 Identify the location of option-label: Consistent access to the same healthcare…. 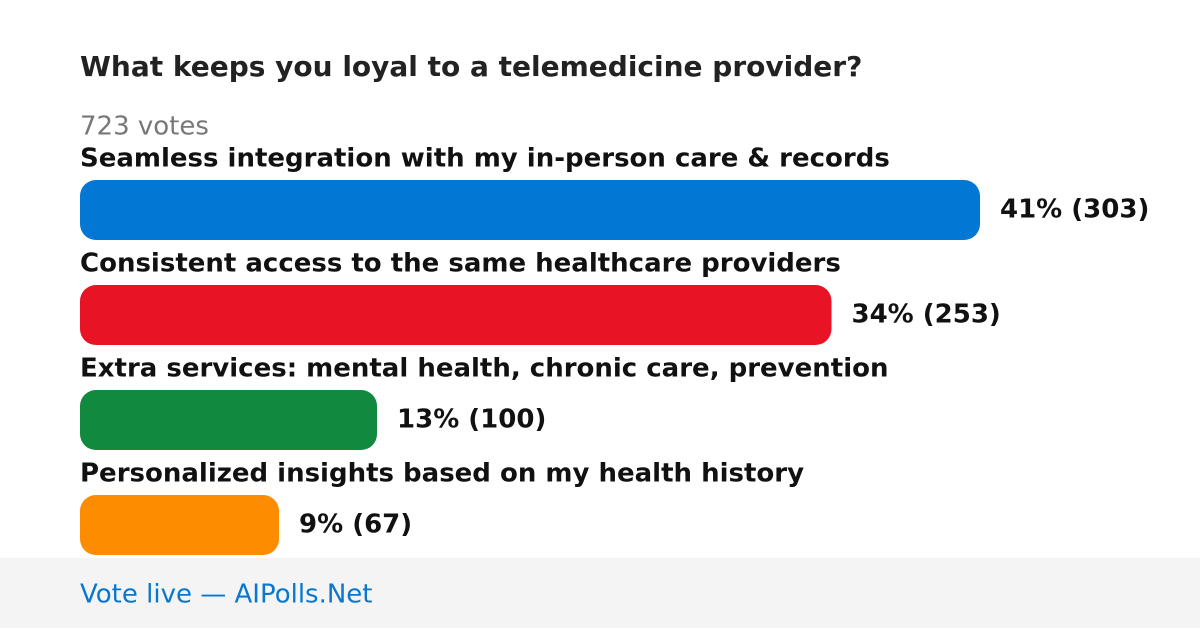
(460, 264).